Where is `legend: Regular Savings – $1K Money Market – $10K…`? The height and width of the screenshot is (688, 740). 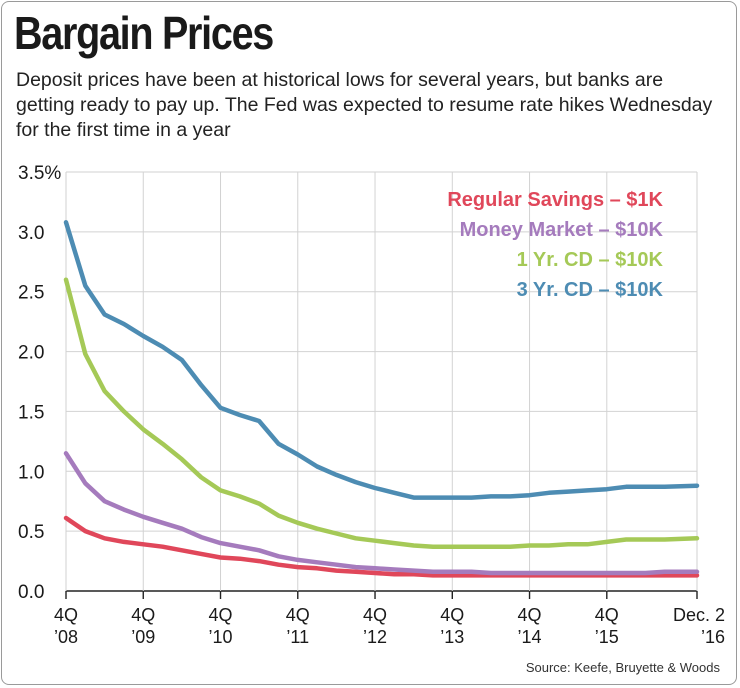
legend: Regular Savings – $1K Money Market – $10K… is located at coordinates (555, 245).